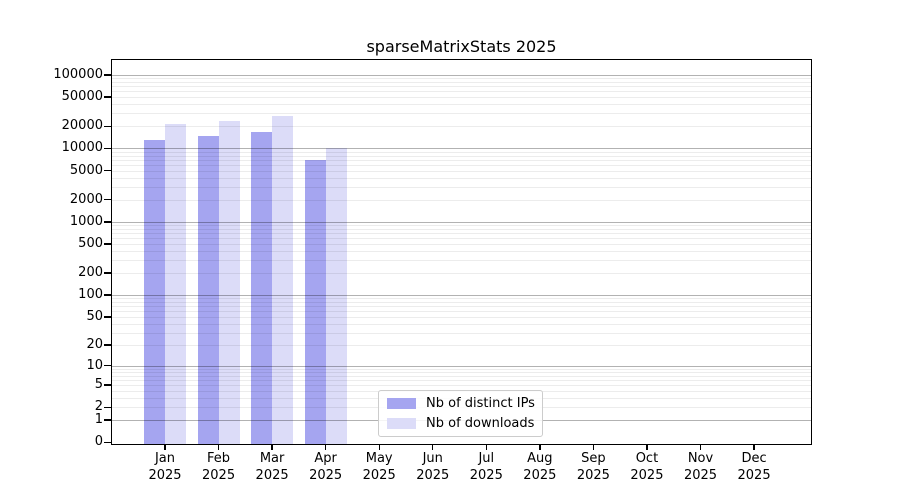 Image resolution: width=900 pixels, height=500 pixels. What do you see at coordinates (460, 413) in the screenshot?
I see `legend: Nb of distinct IPs Nb of downloads` at bounding box center [460, 413].